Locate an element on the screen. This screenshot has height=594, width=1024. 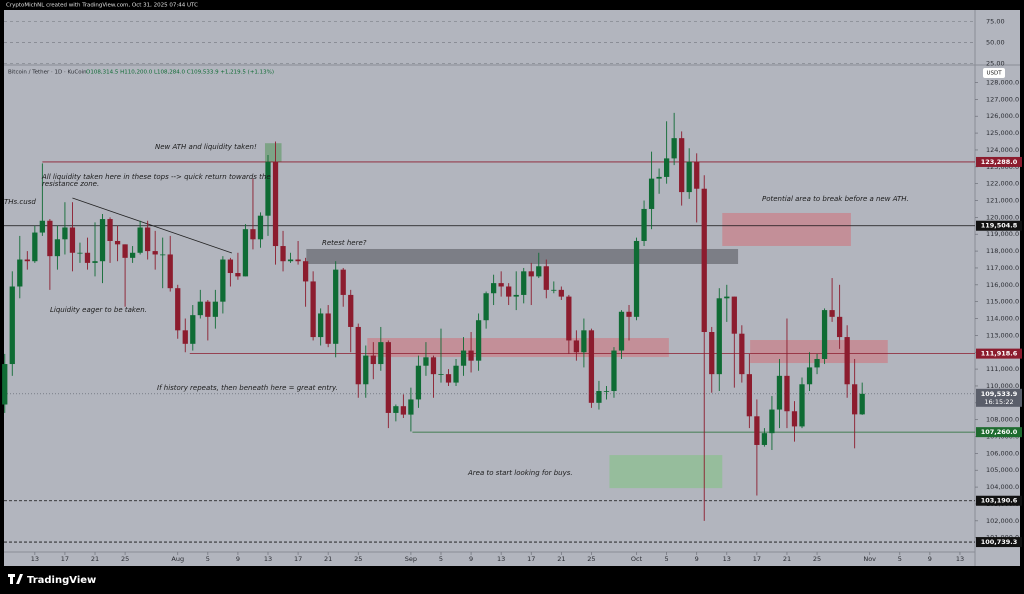
price-tag-label: 100,739.3 is located at coordinates (999, 542).